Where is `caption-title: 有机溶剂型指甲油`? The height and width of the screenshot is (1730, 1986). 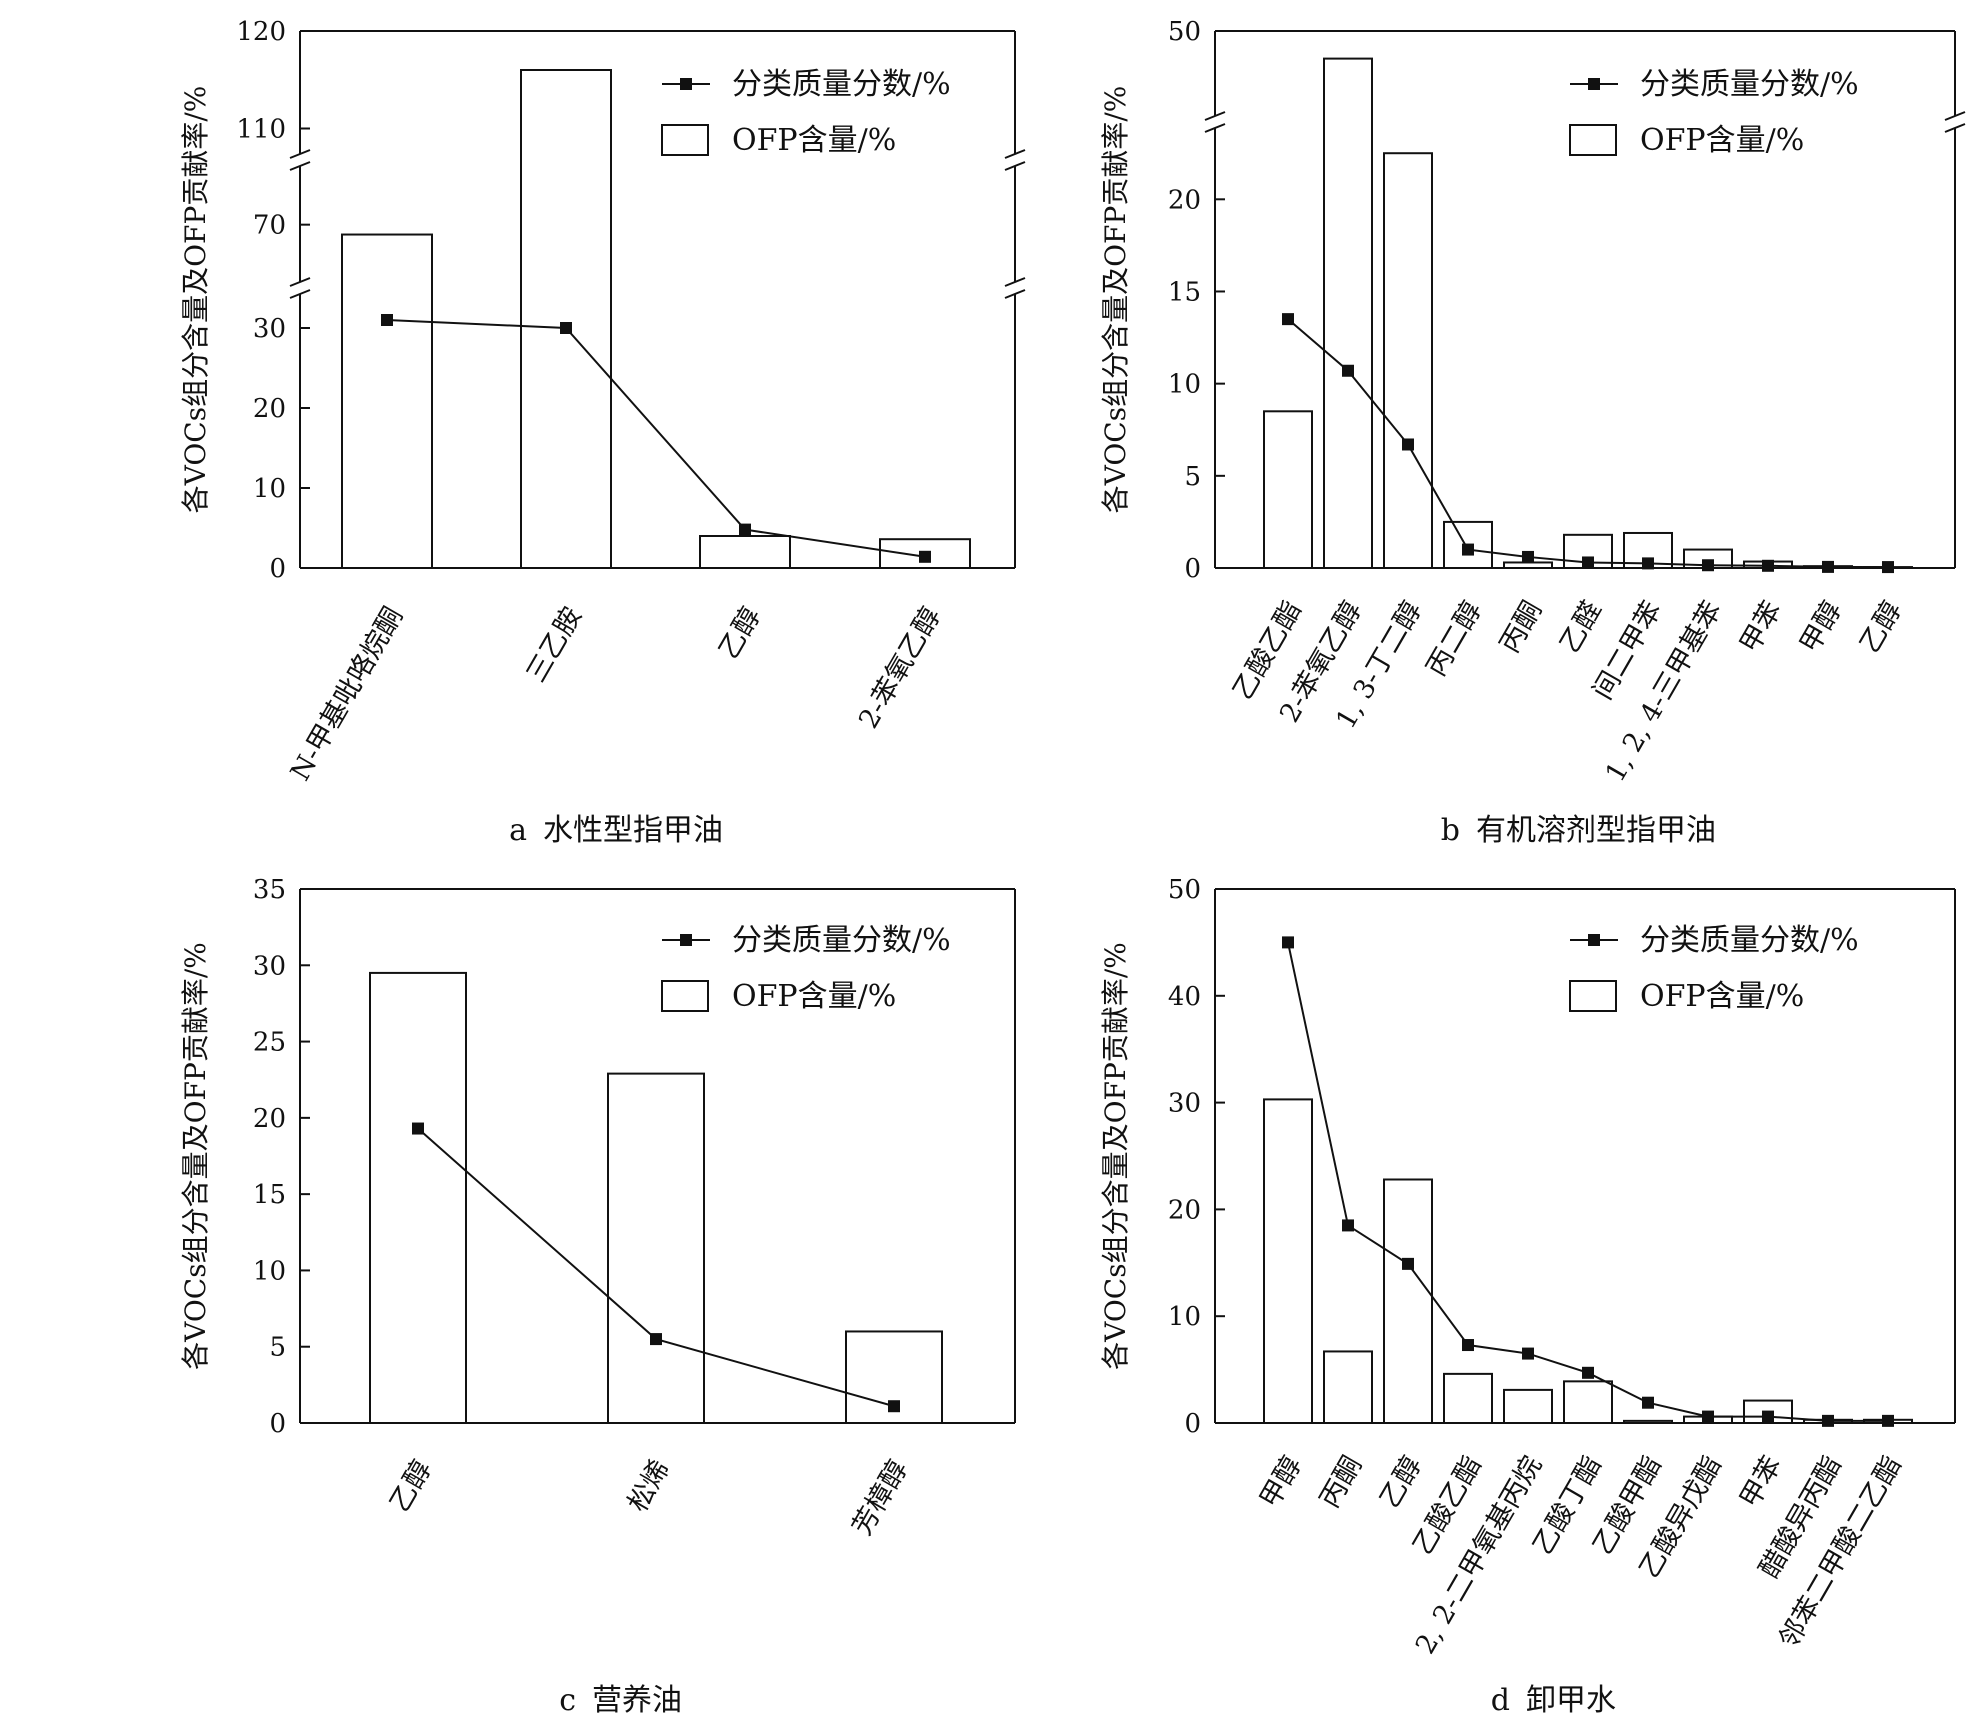 caption-title: 有机溶剂型指甲油 is located at coordinates (1596, 830).